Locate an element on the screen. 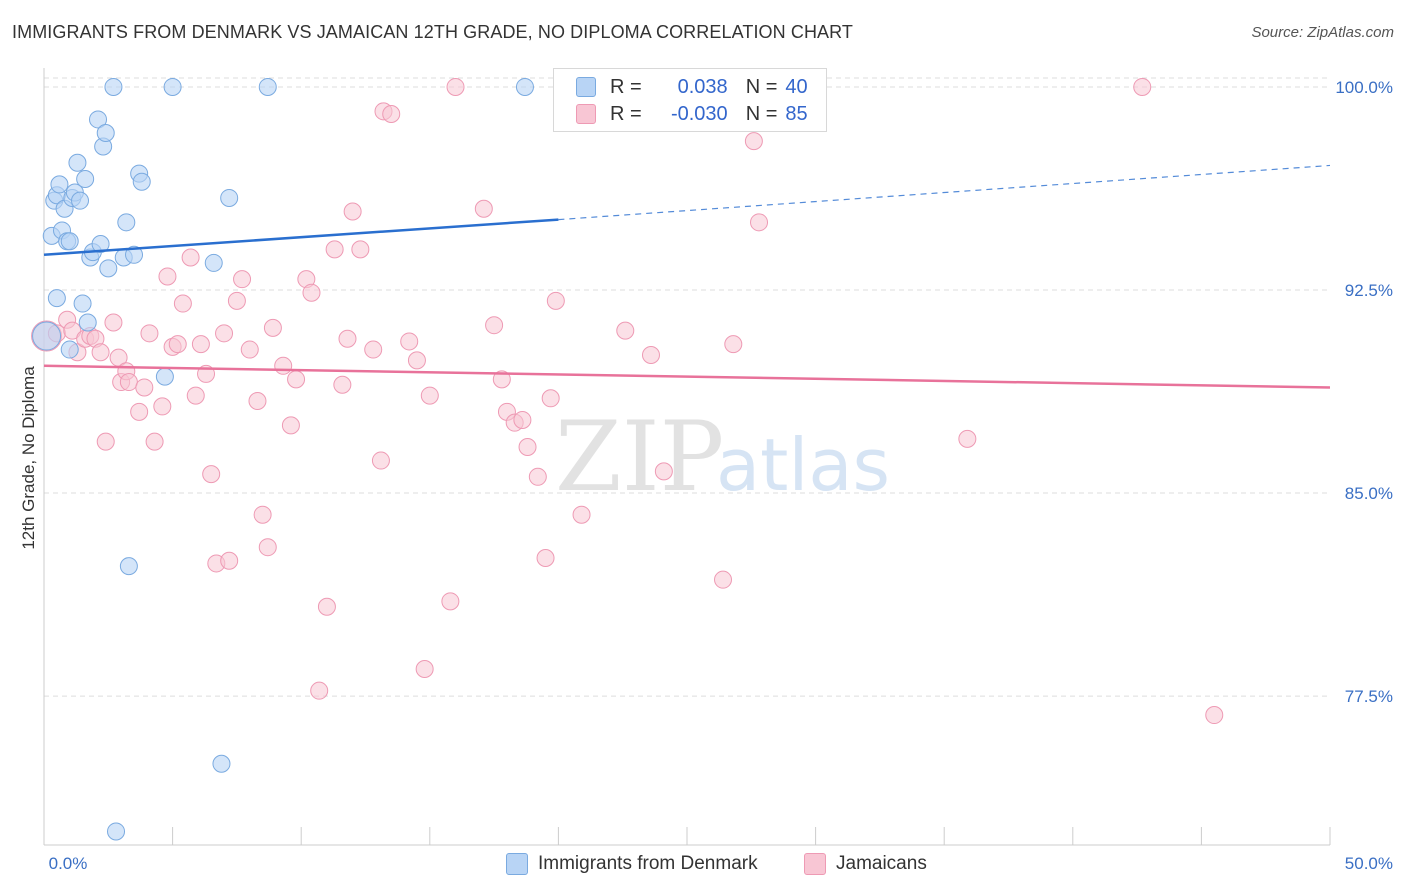 This screenshot has height=892, width=1406. y-tick-labels: 100.0% 92.5% 85.0% 77.5% is located at coordinates (1364, 392).